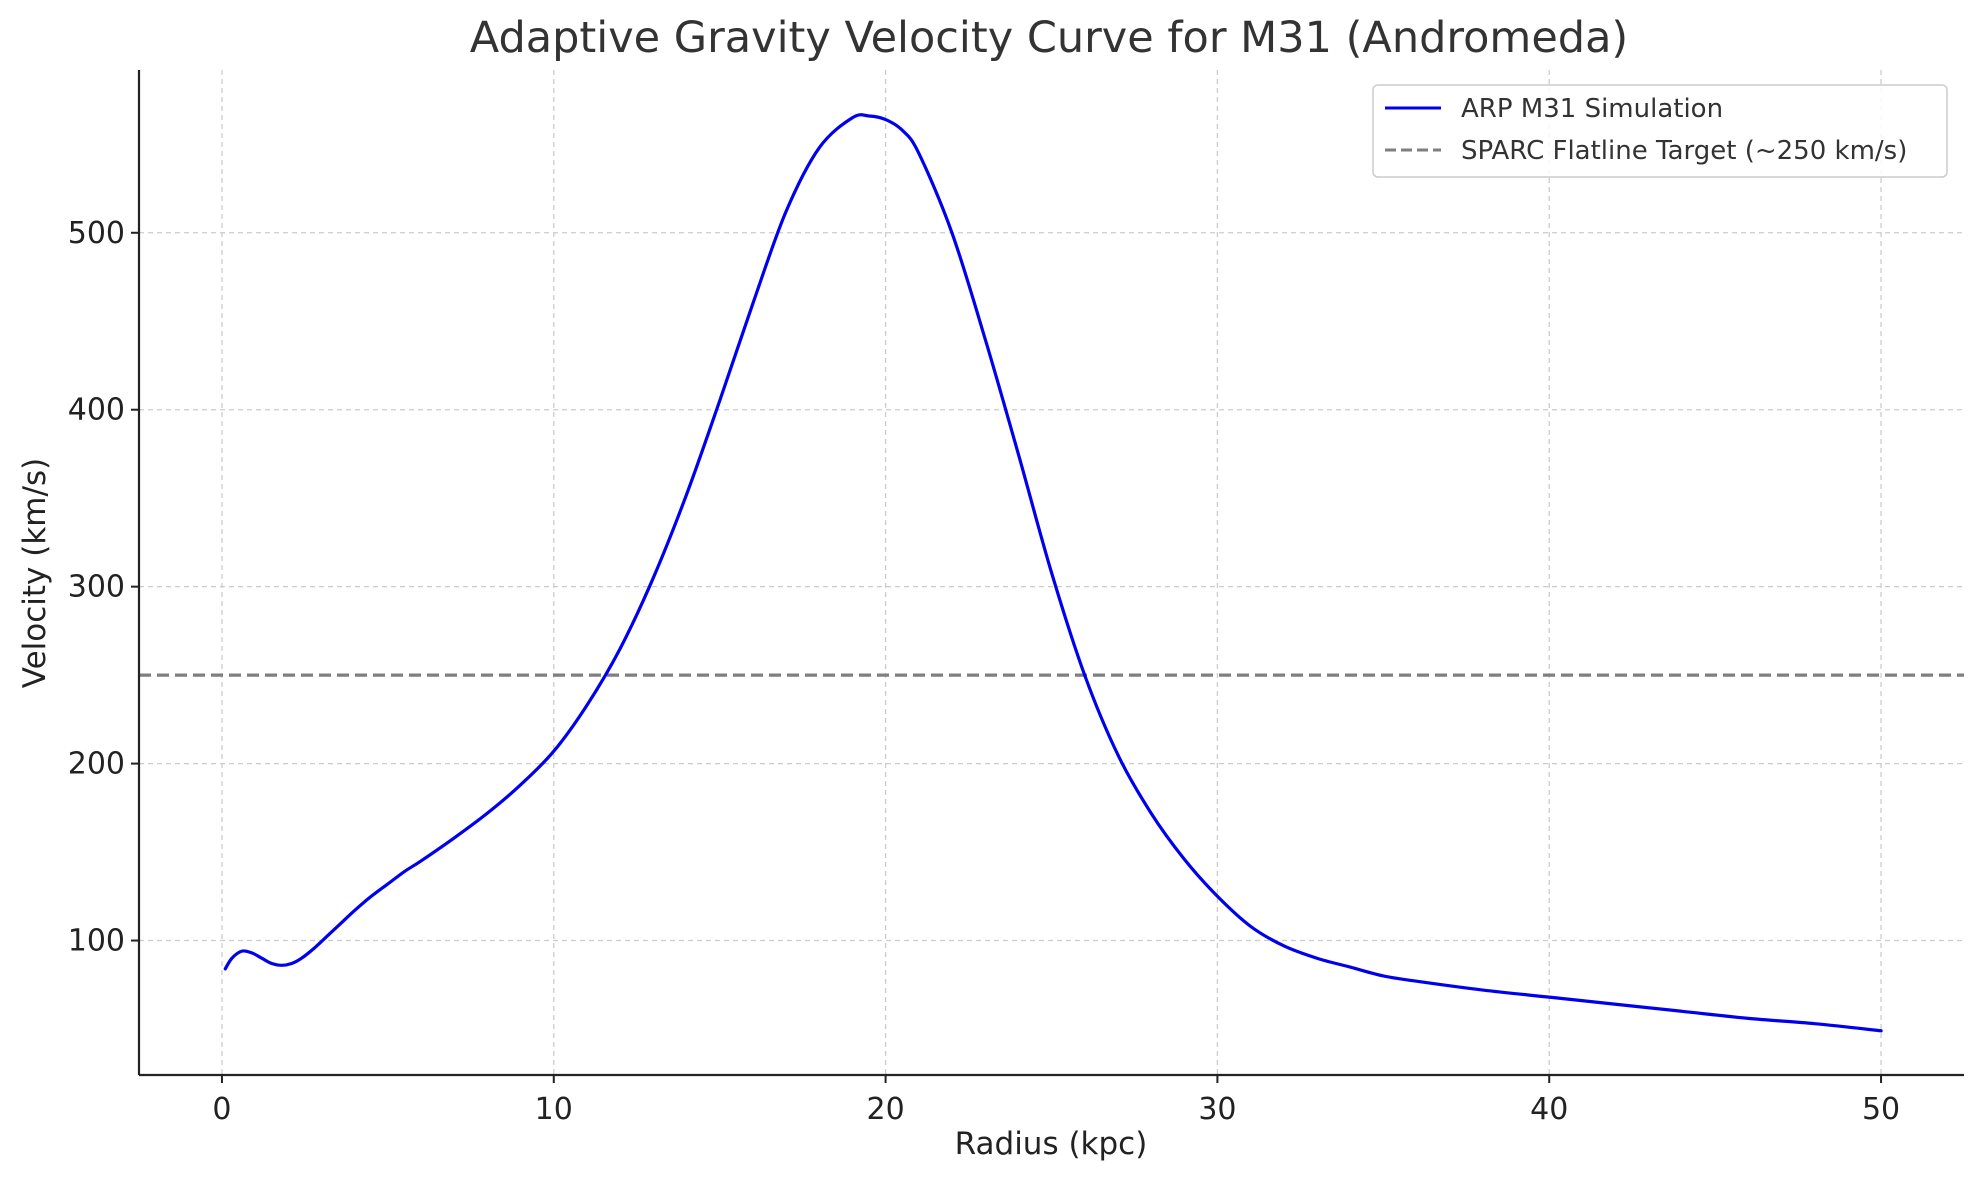 This screenshot has width=1979, height=1180. Describe the element at coordinates (885, 1109) in the screenshot. I see `x-tick-label: 20` at that location.